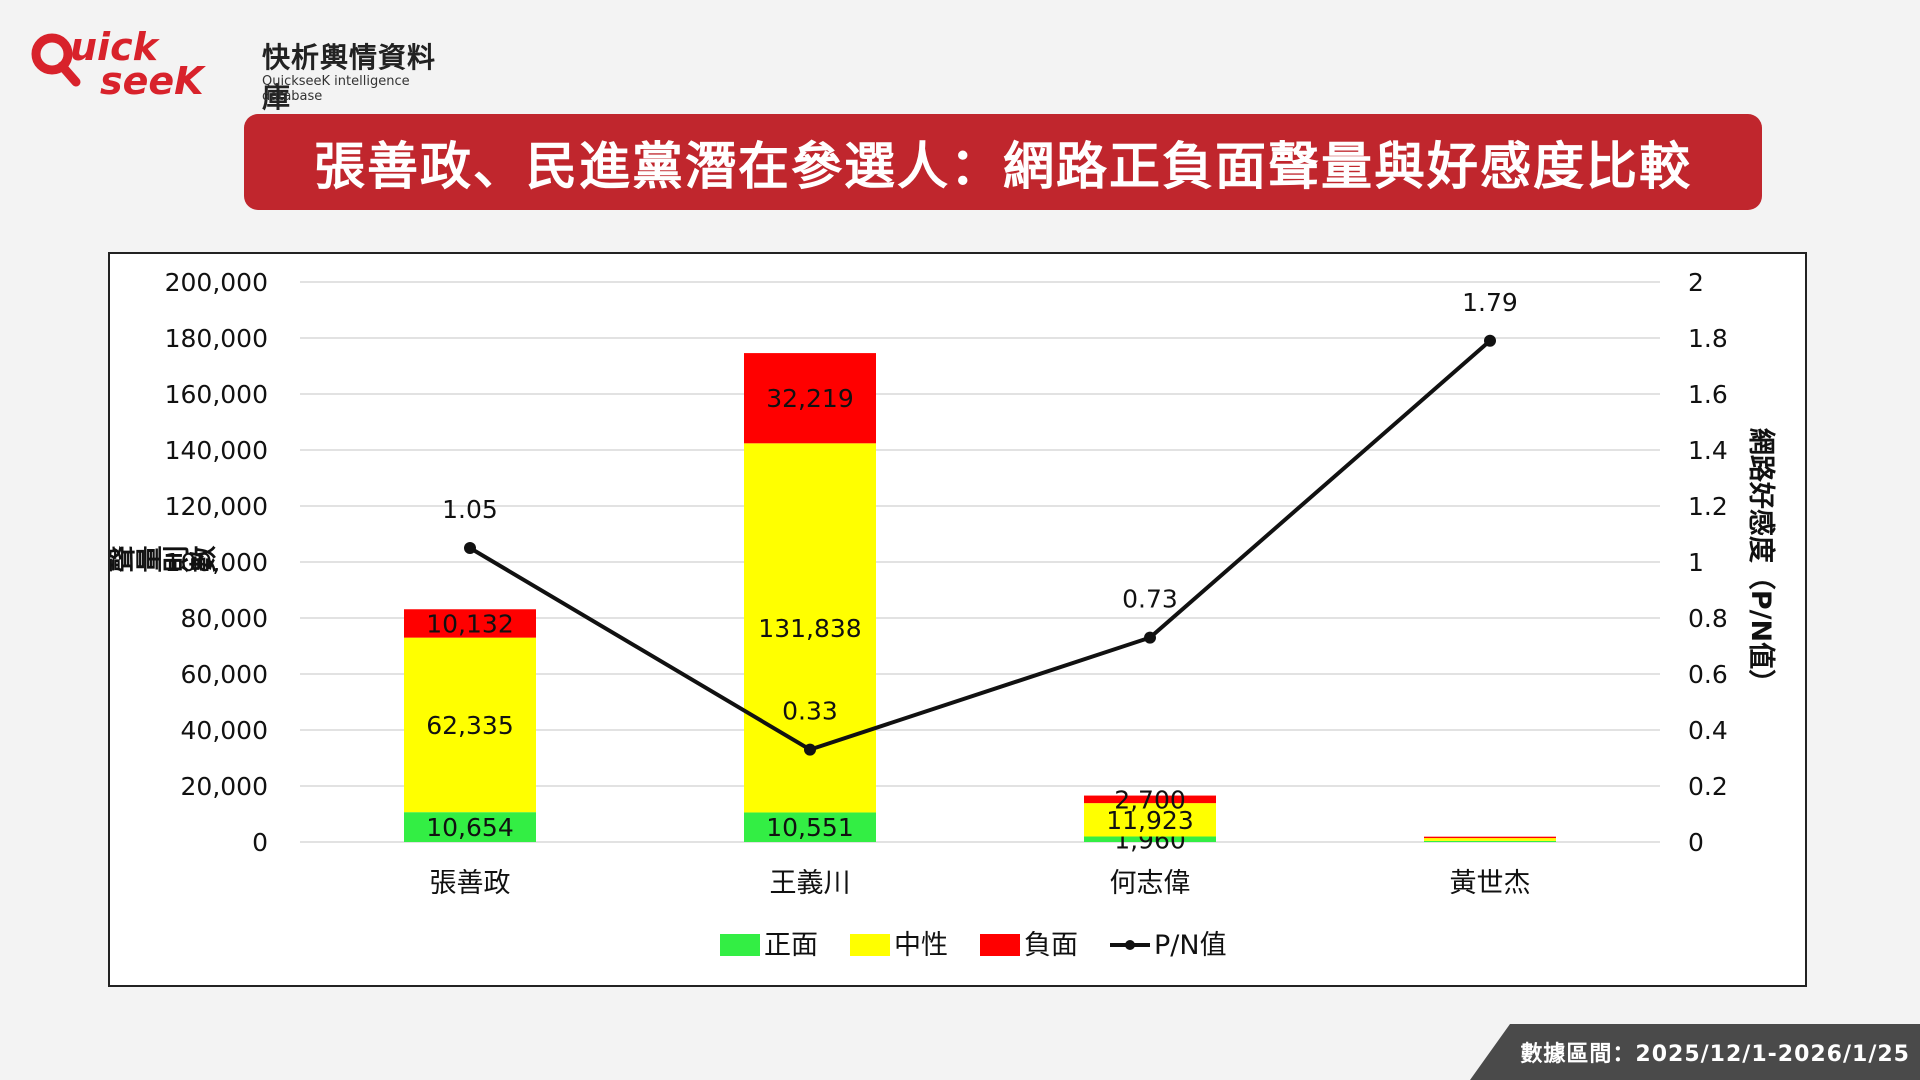 This screenshot has height=1080, width=1920. Describe the element at coordinates (1696, 562) in the screenshot. I see `y2-tick-label: 1` at that location.